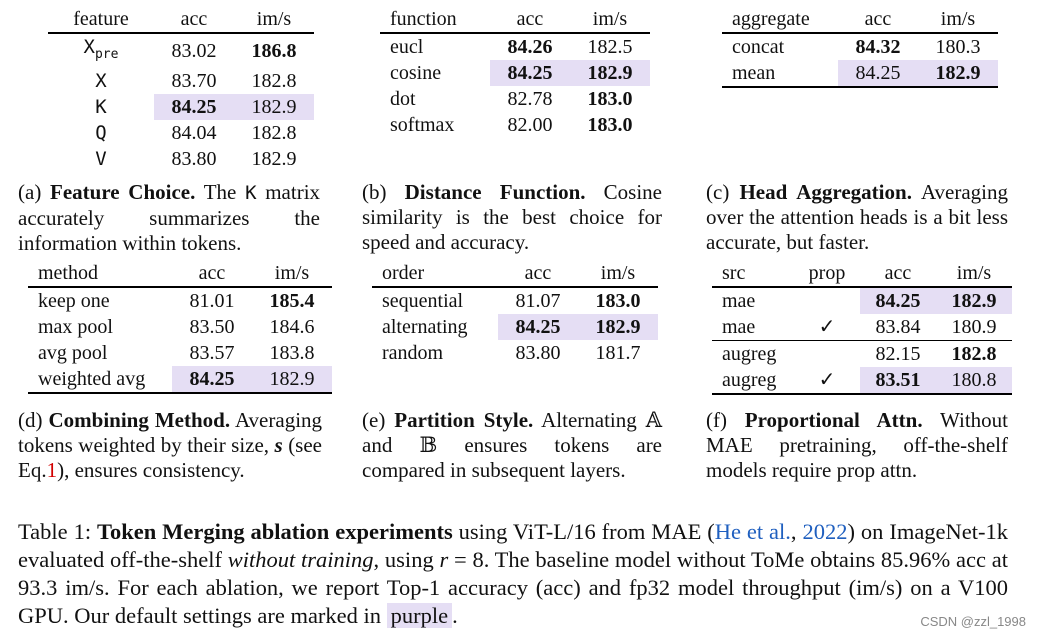 The image size is (1040, 639). I want to click on row-key: alternating, so click(425, 327).